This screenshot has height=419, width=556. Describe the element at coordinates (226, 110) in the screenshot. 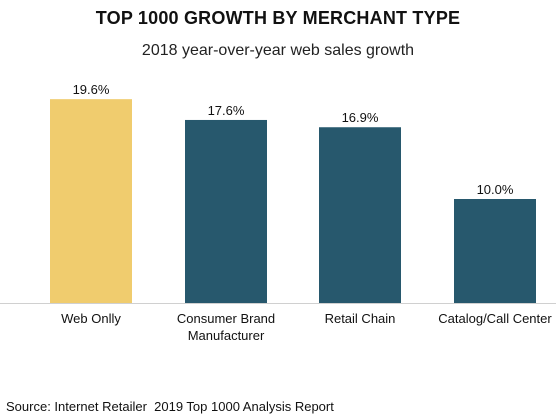

I see `data-label: 17.6%` at that location.